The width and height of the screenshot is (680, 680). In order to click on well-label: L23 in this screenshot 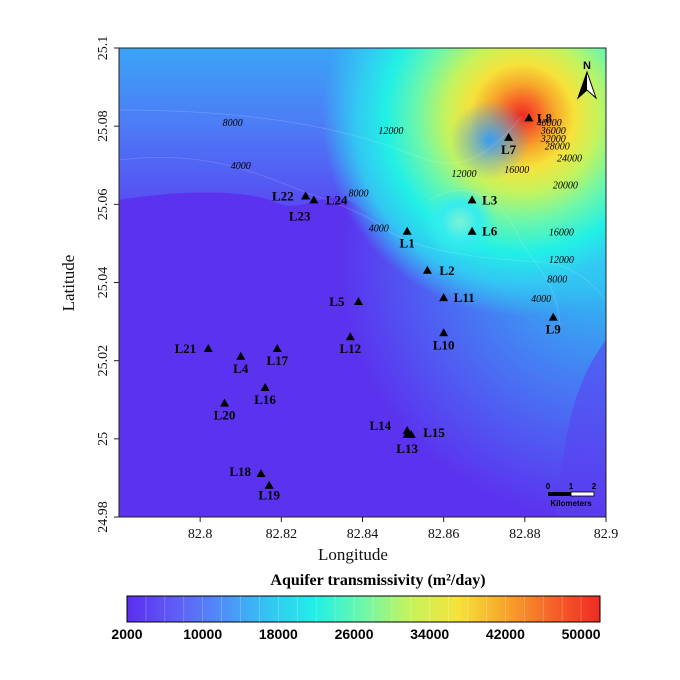, I will do `click(300, 216)`.